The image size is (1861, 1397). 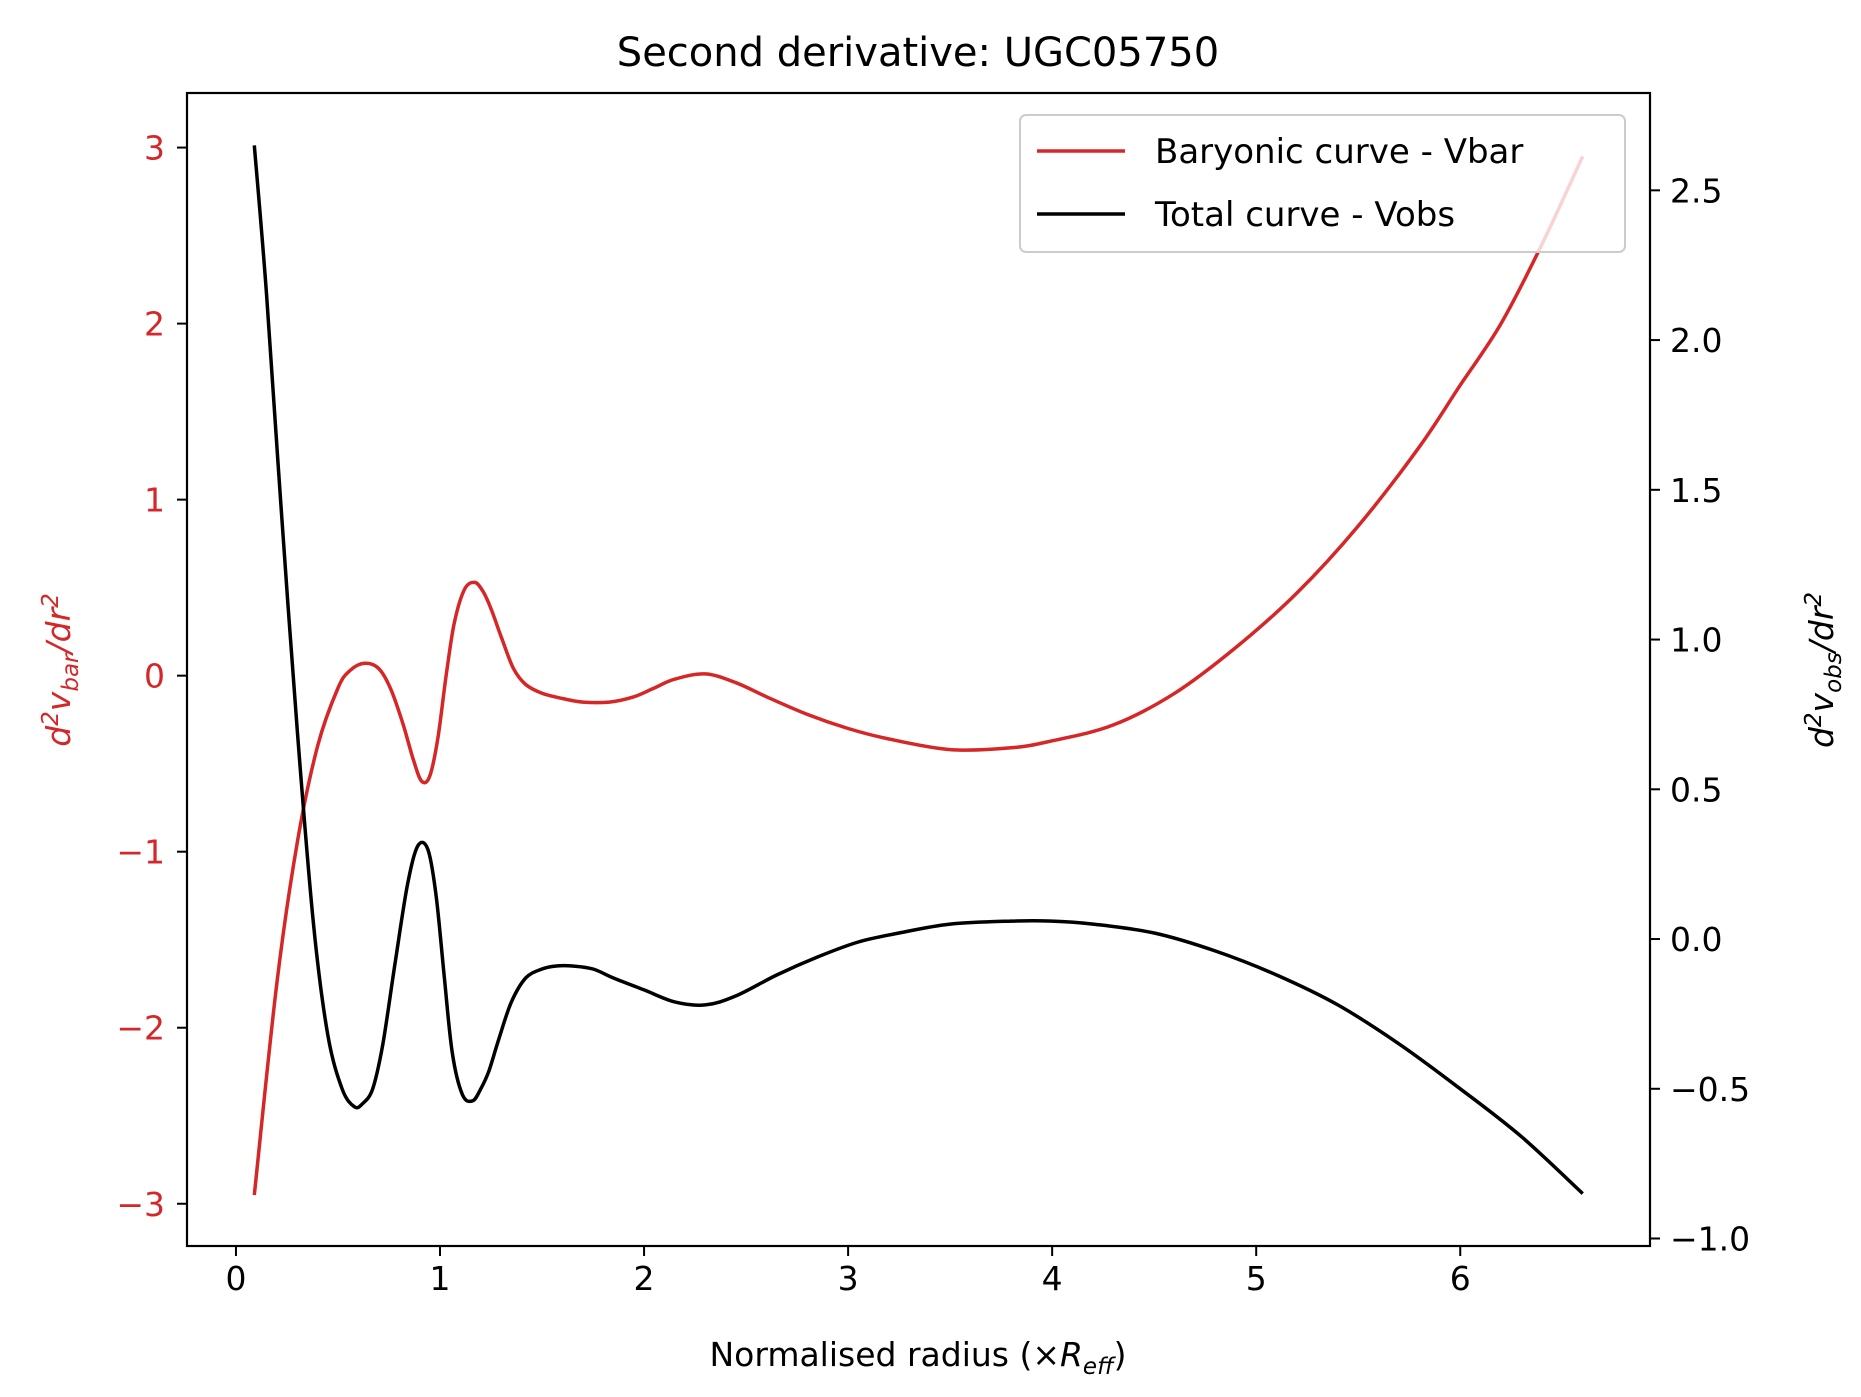 What do you see at coordinates (1814, 719) in the screenshot?
I see `right-y-title-sup1: 2` at bounding box center [1814, 719].